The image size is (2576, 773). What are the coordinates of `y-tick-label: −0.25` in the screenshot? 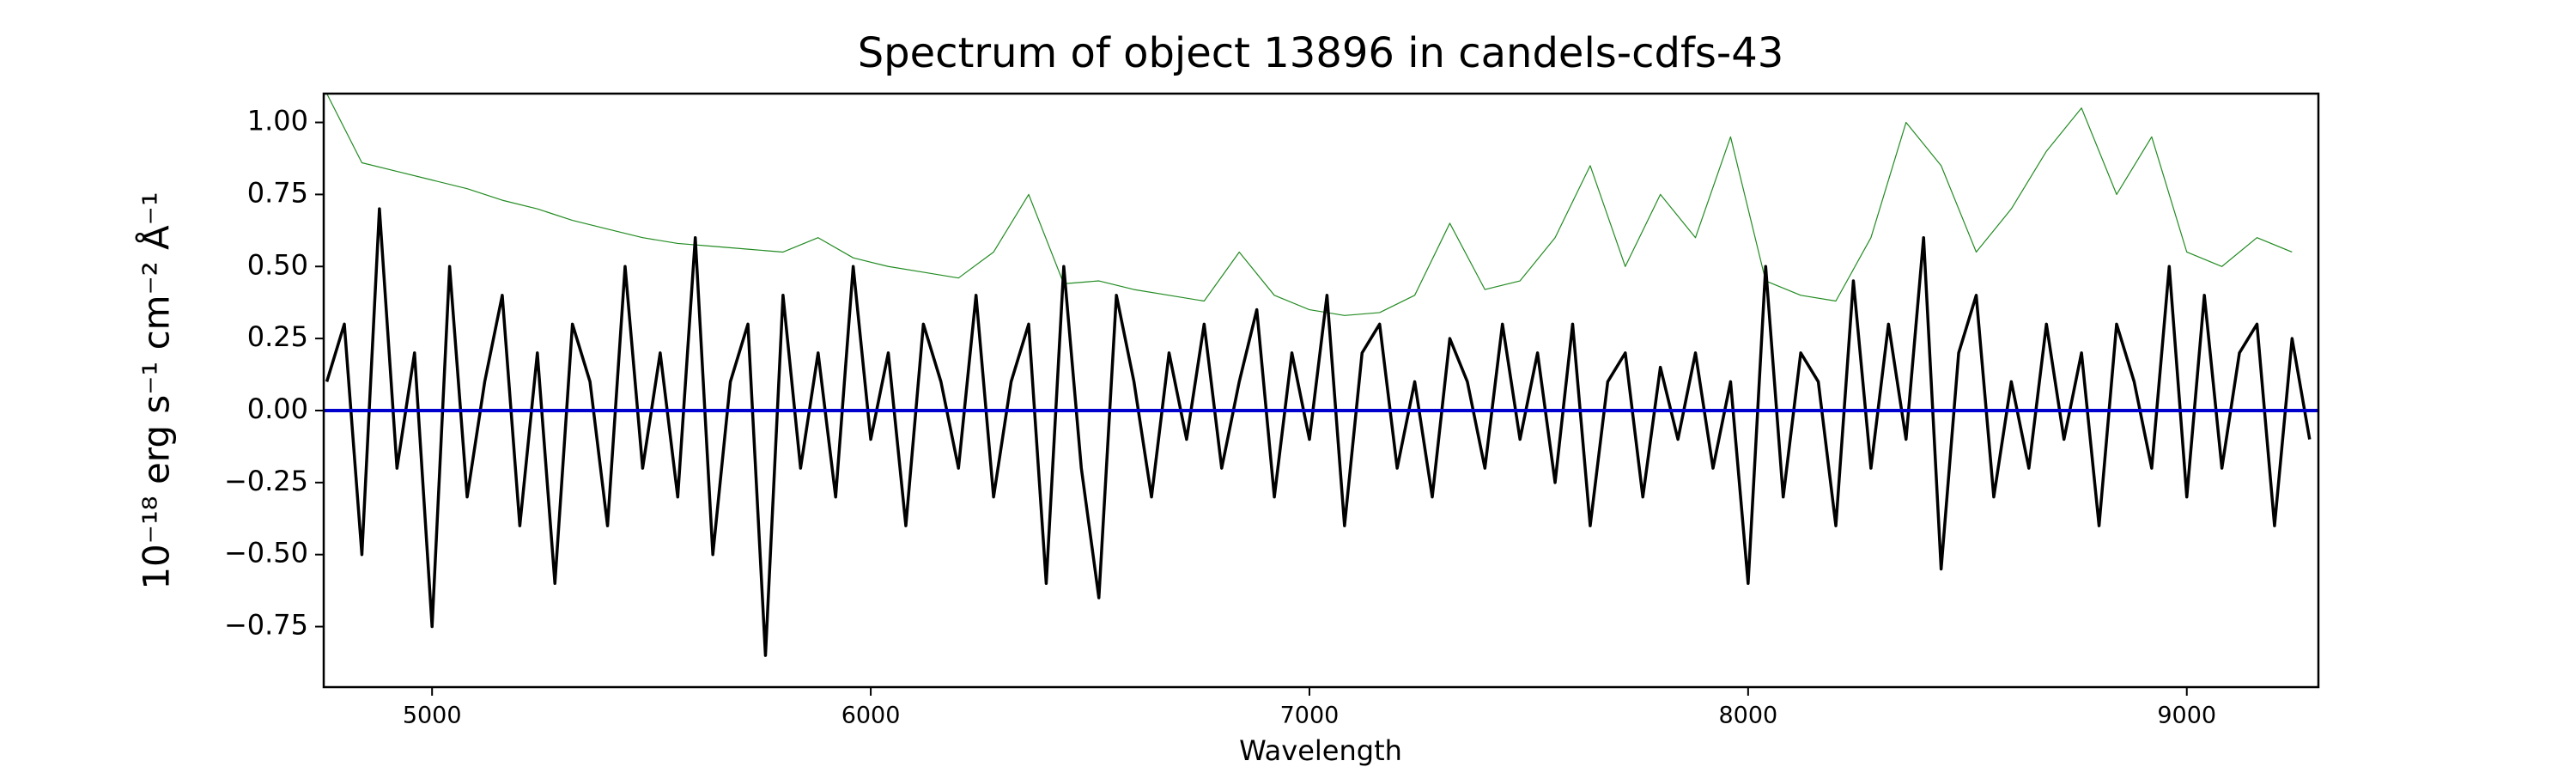 It's located at (266, 481).